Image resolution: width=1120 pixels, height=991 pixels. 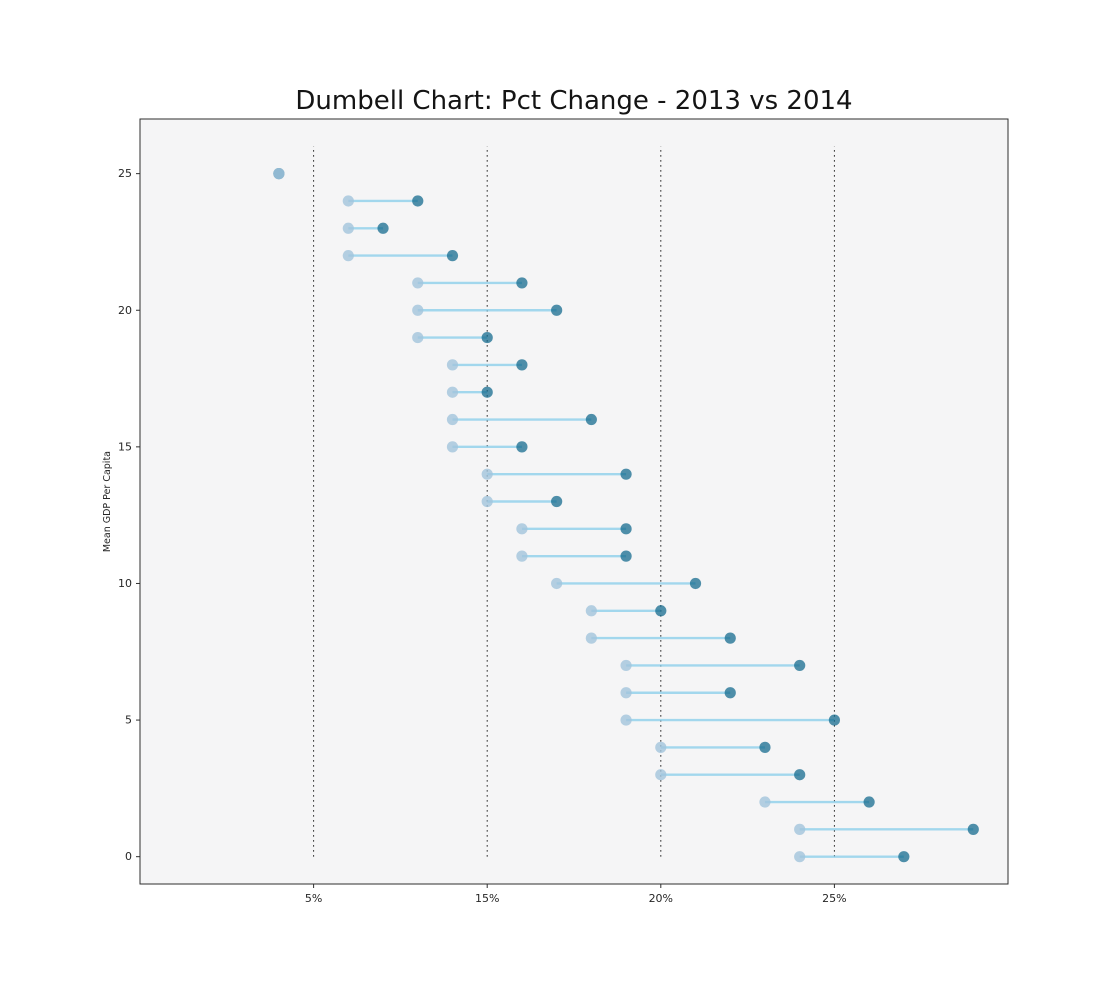 What do you see at coordinates (125, 310) in the screenshot?
I see `y-tick-label: 20` at bounding box center [125, 310].